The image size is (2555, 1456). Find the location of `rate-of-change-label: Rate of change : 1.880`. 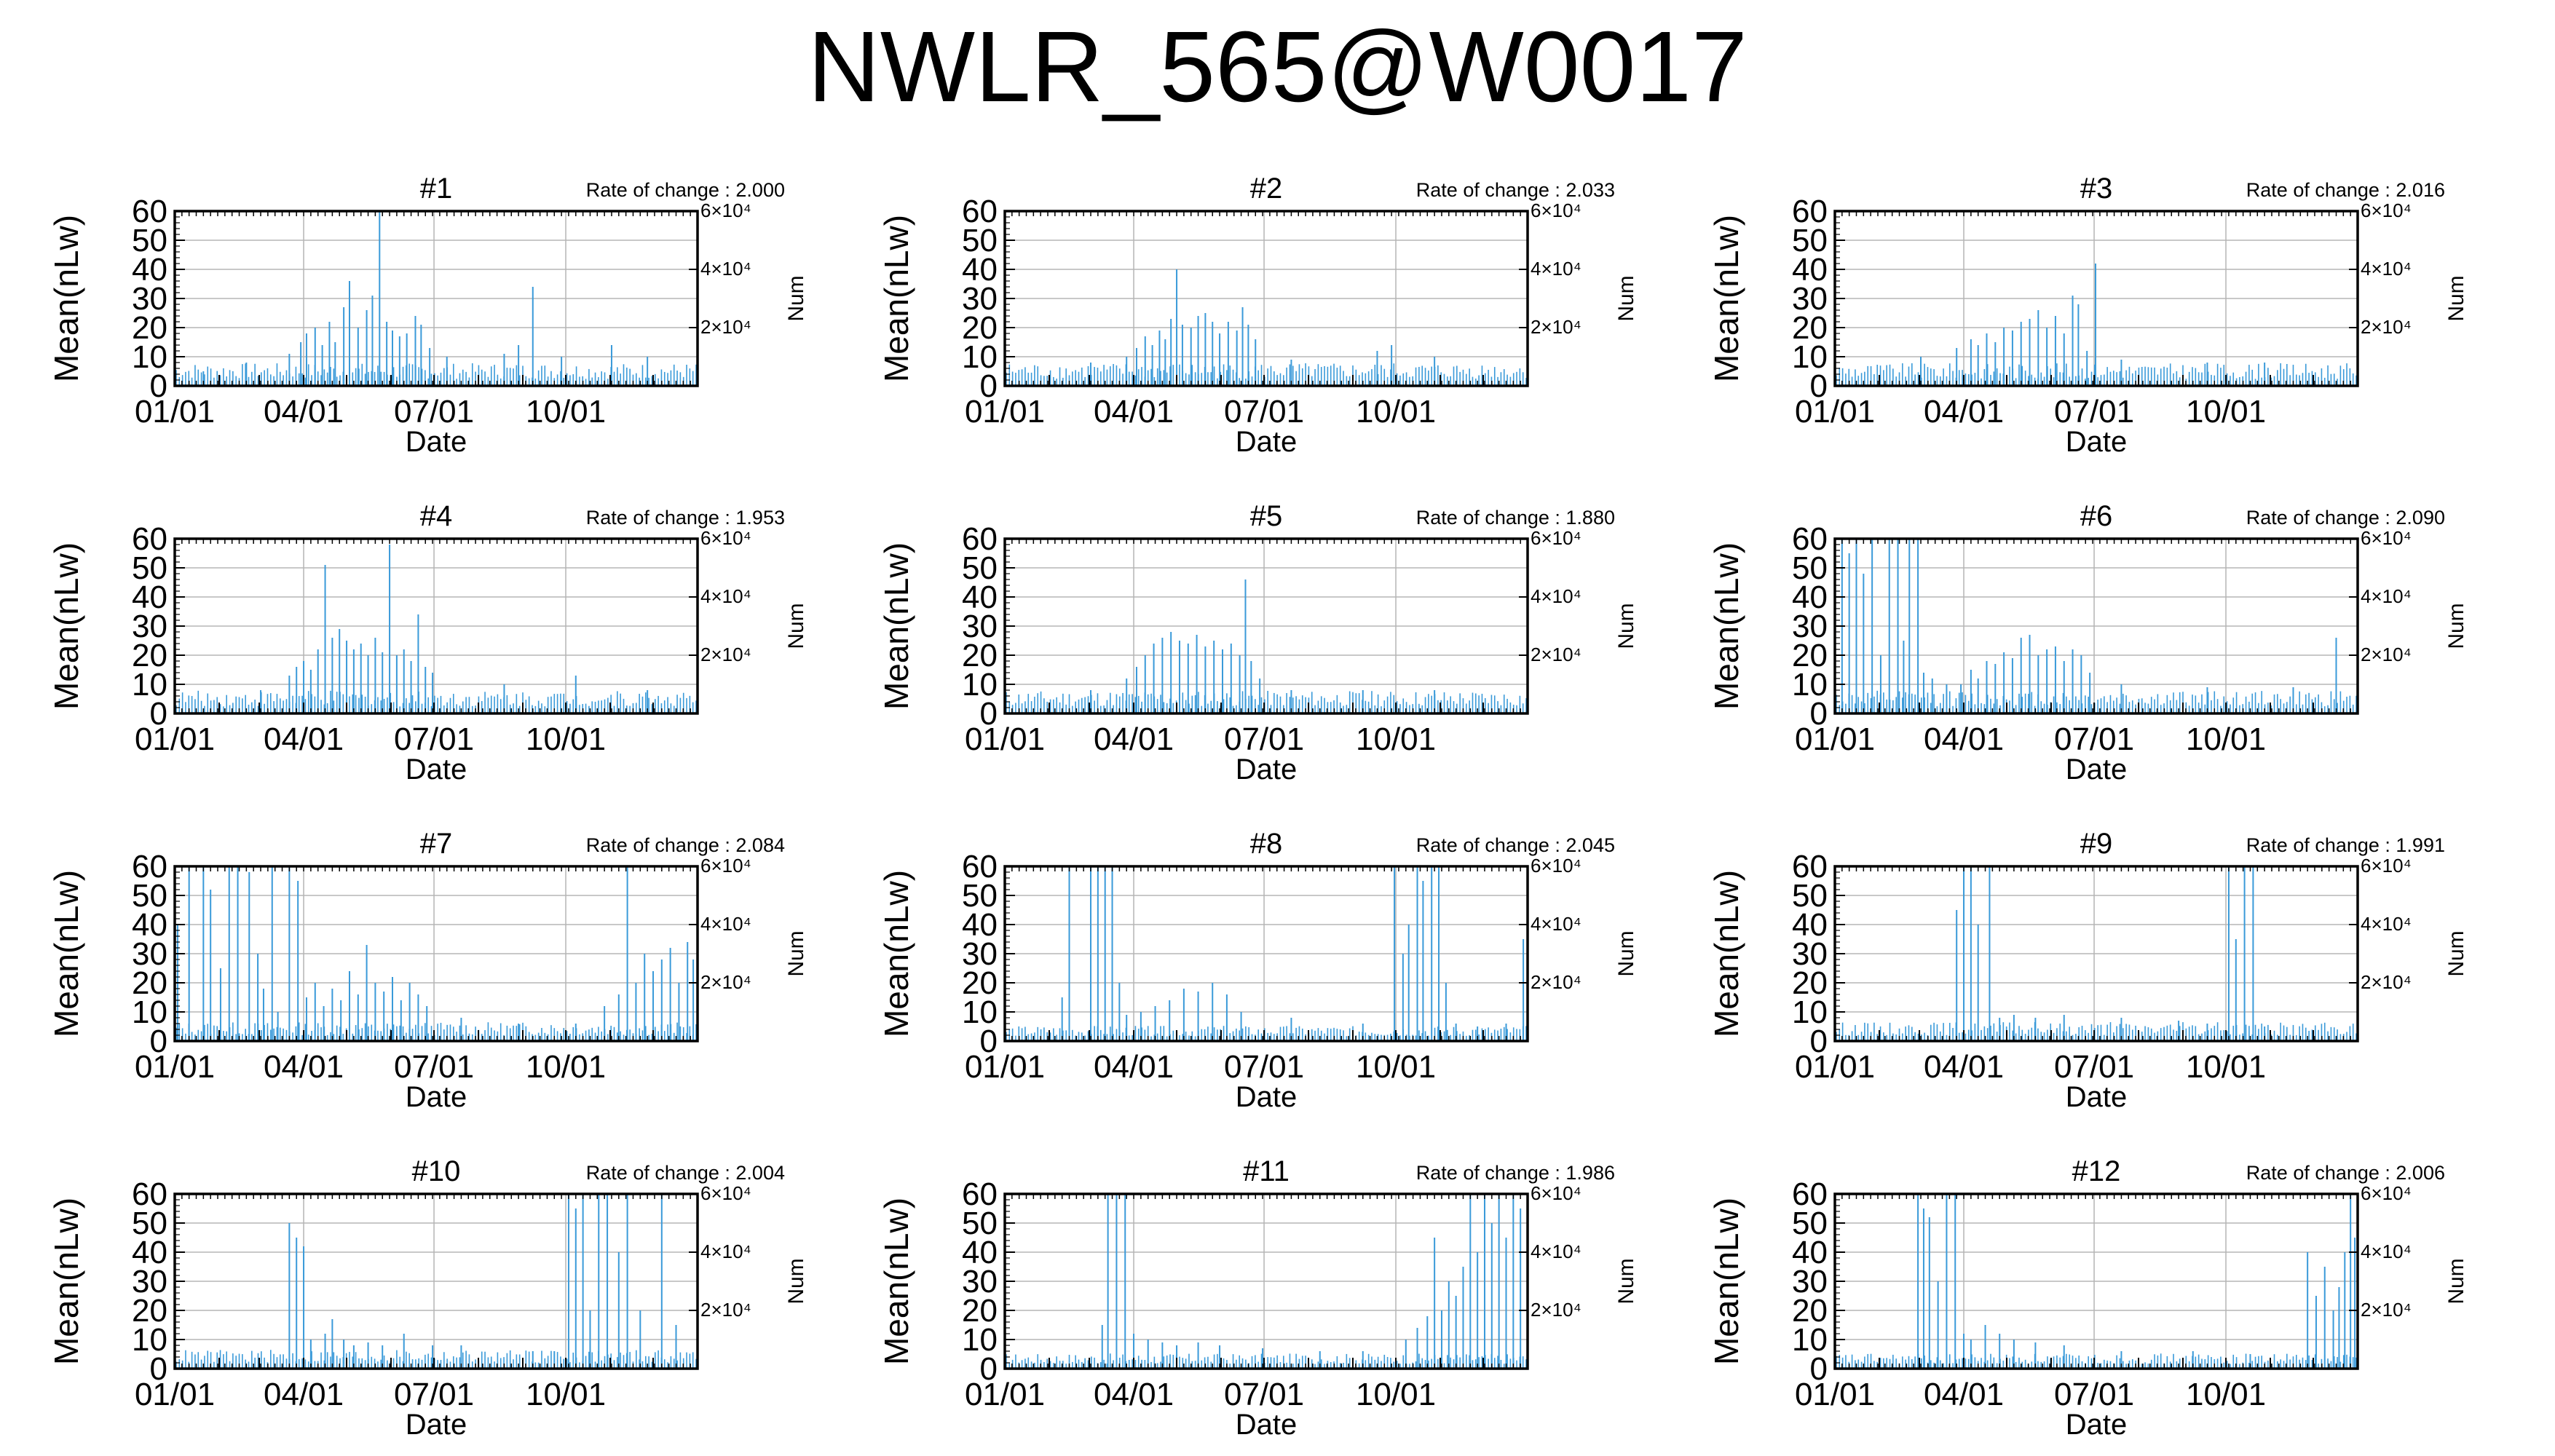

rate-of-change-label: Rate of change : 1.880 is located at coordinates (1515, 518).